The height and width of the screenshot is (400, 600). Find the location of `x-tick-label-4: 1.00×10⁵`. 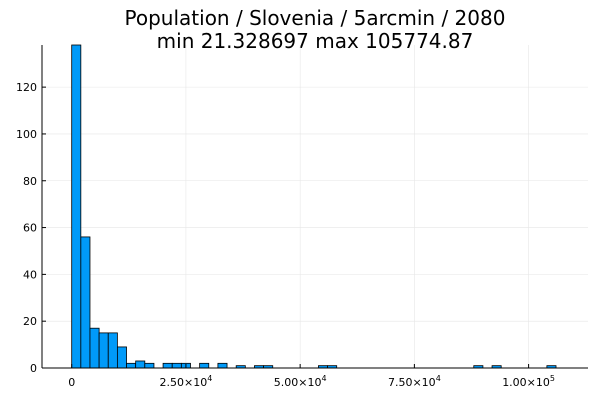

x-tick-label-4: 1.00×10⁵ is located at coordinates (528, 381).